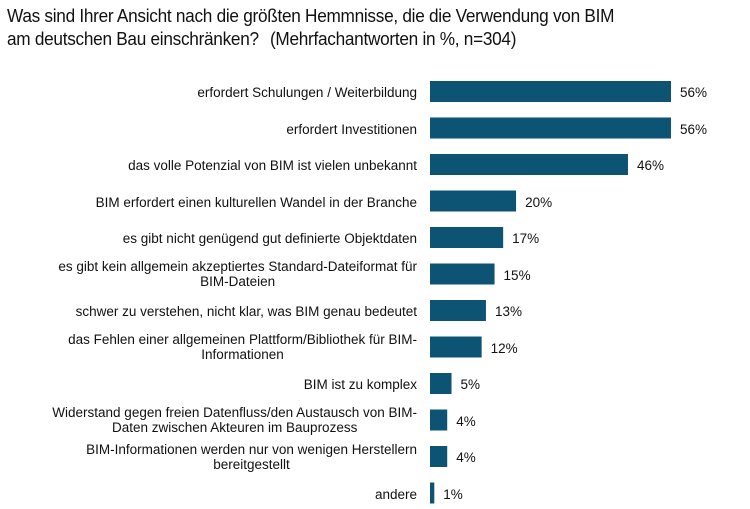 The image size is (750, 509). Describe the element at coordinates (234, 427) in the screenshot. I see `category-label-line: Daten zwischen Akteuren im Bauprozess` at that location.